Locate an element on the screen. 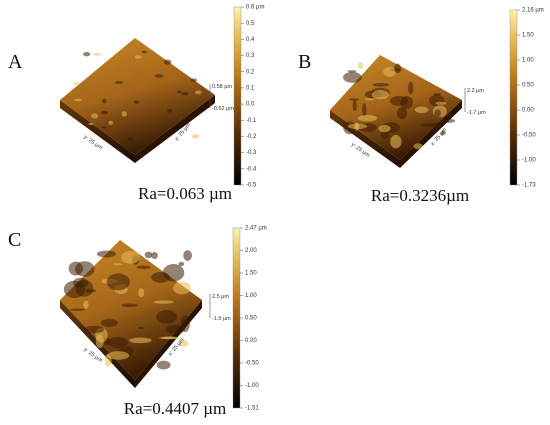 The image size is (550, 425). colorbar-tick-label: -0.3 is located at coordinates (251, 153).